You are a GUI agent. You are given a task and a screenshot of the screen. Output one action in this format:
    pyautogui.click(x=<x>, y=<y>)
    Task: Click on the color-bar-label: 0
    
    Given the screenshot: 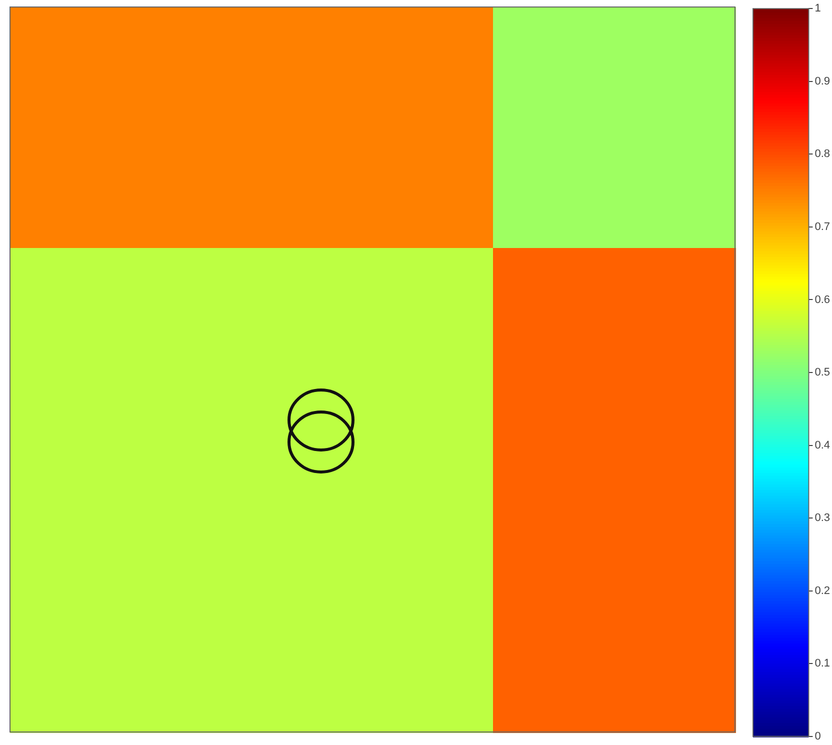 What is the action you would take?
    pyautogui.click(x=817, y=736)
    